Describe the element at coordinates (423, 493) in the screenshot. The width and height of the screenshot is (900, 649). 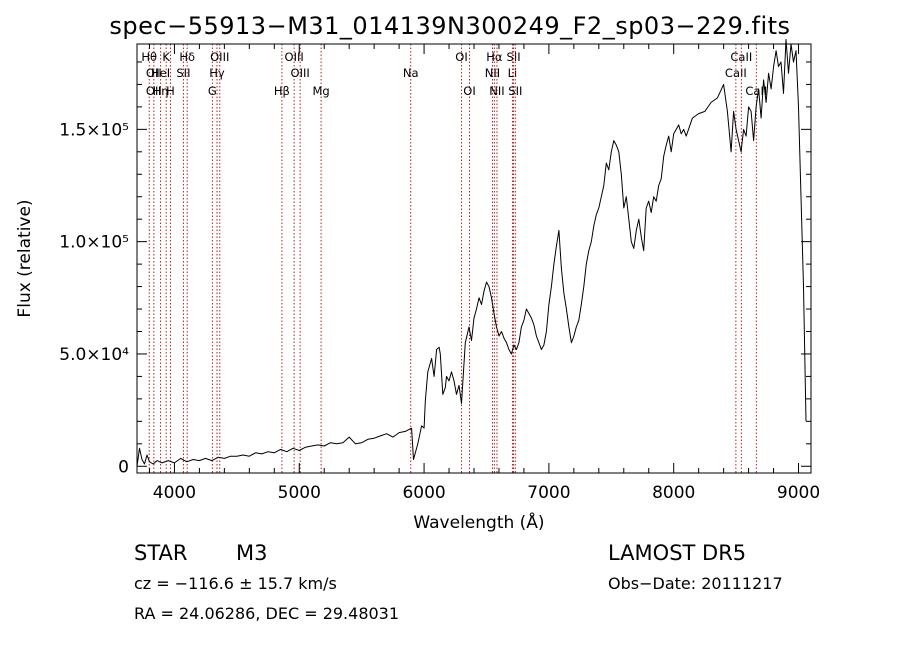
I see `x-tick-label: 6000` at that location.